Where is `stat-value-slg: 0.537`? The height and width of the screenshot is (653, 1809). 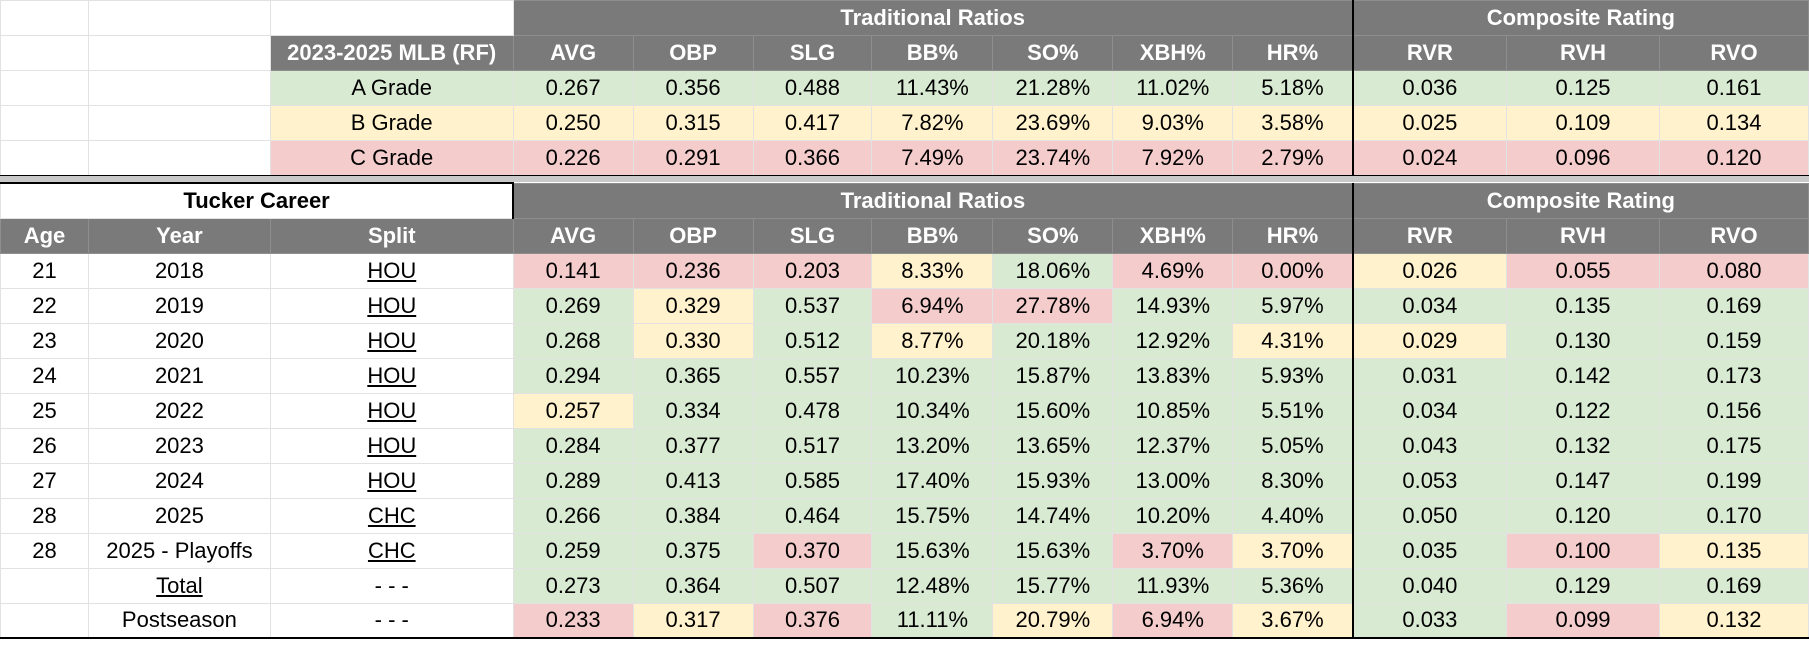 stat-value-slg: 0.537 is located at coordinates (812, 305).